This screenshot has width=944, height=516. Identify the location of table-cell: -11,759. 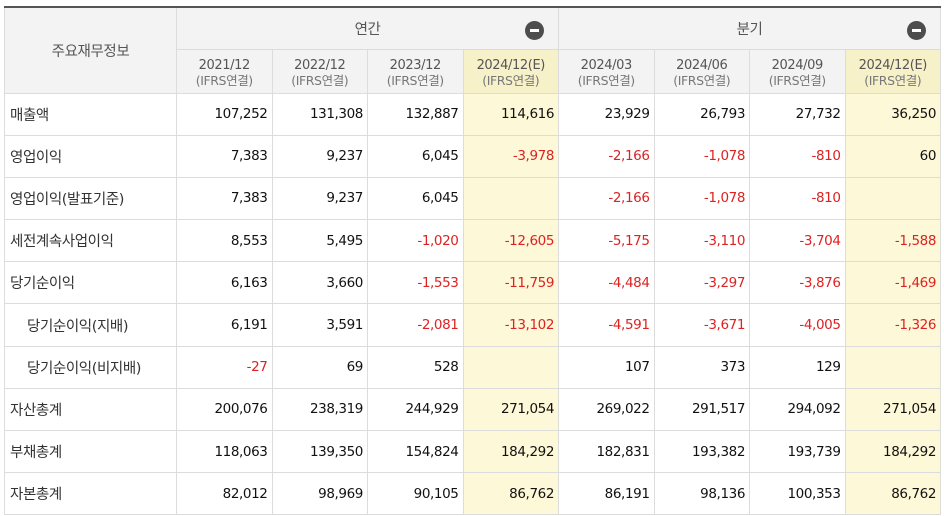
(511, 283).